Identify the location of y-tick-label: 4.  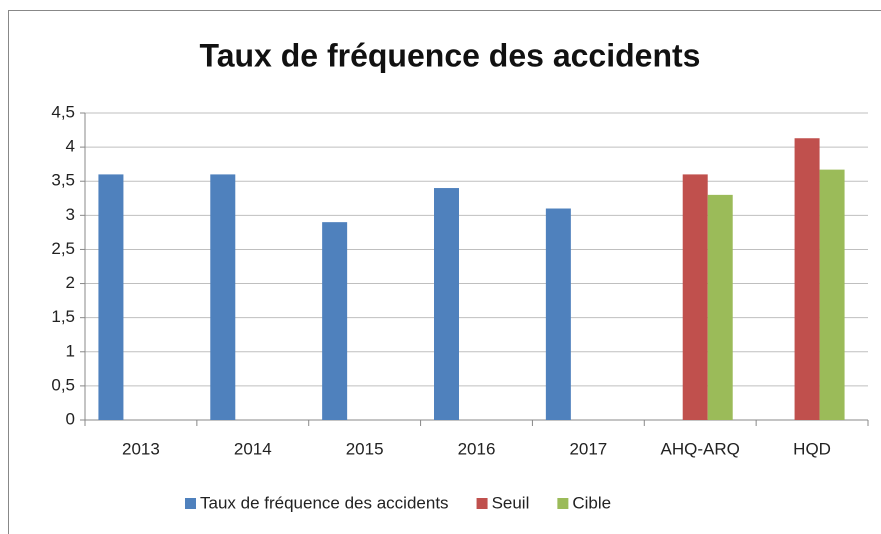
(70, 146).